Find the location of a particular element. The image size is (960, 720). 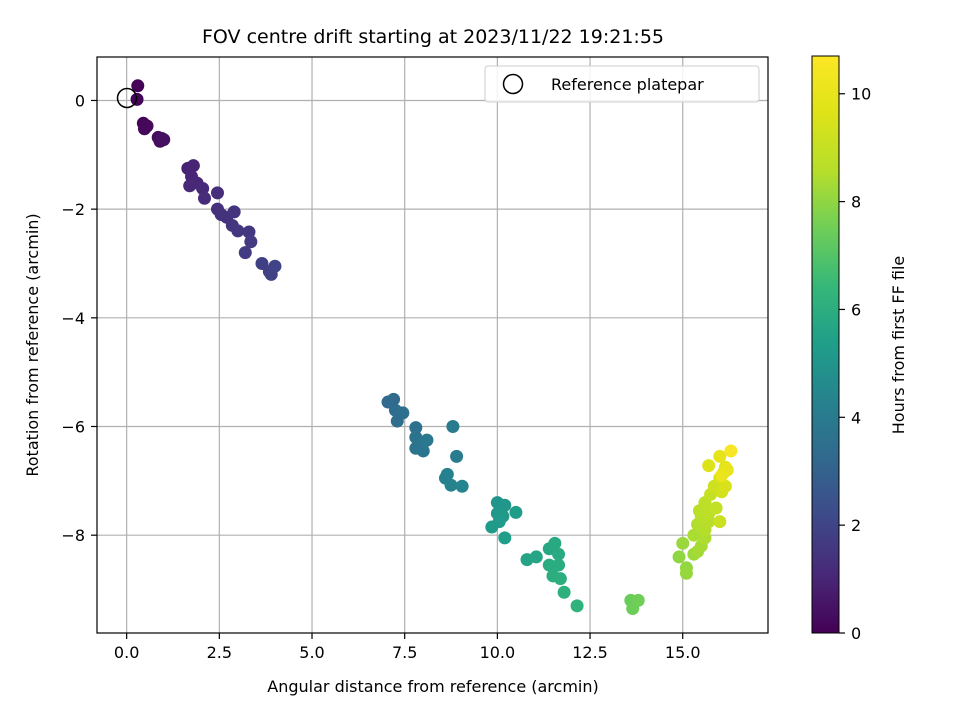

reference-point-marker is located at coordinates (127, 98).